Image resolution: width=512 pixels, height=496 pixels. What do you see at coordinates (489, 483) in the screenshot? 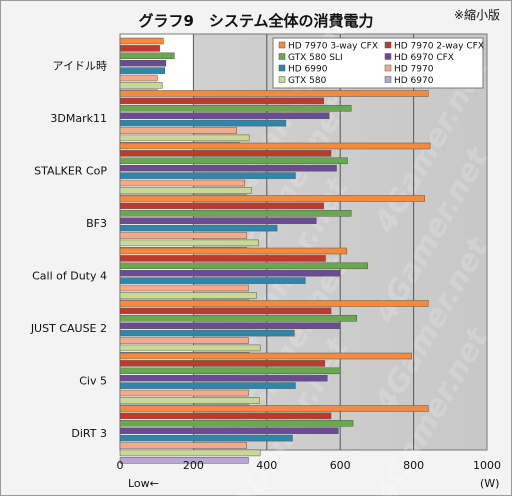
I see `unit-label: (W)` at bounding box center [489, 483].